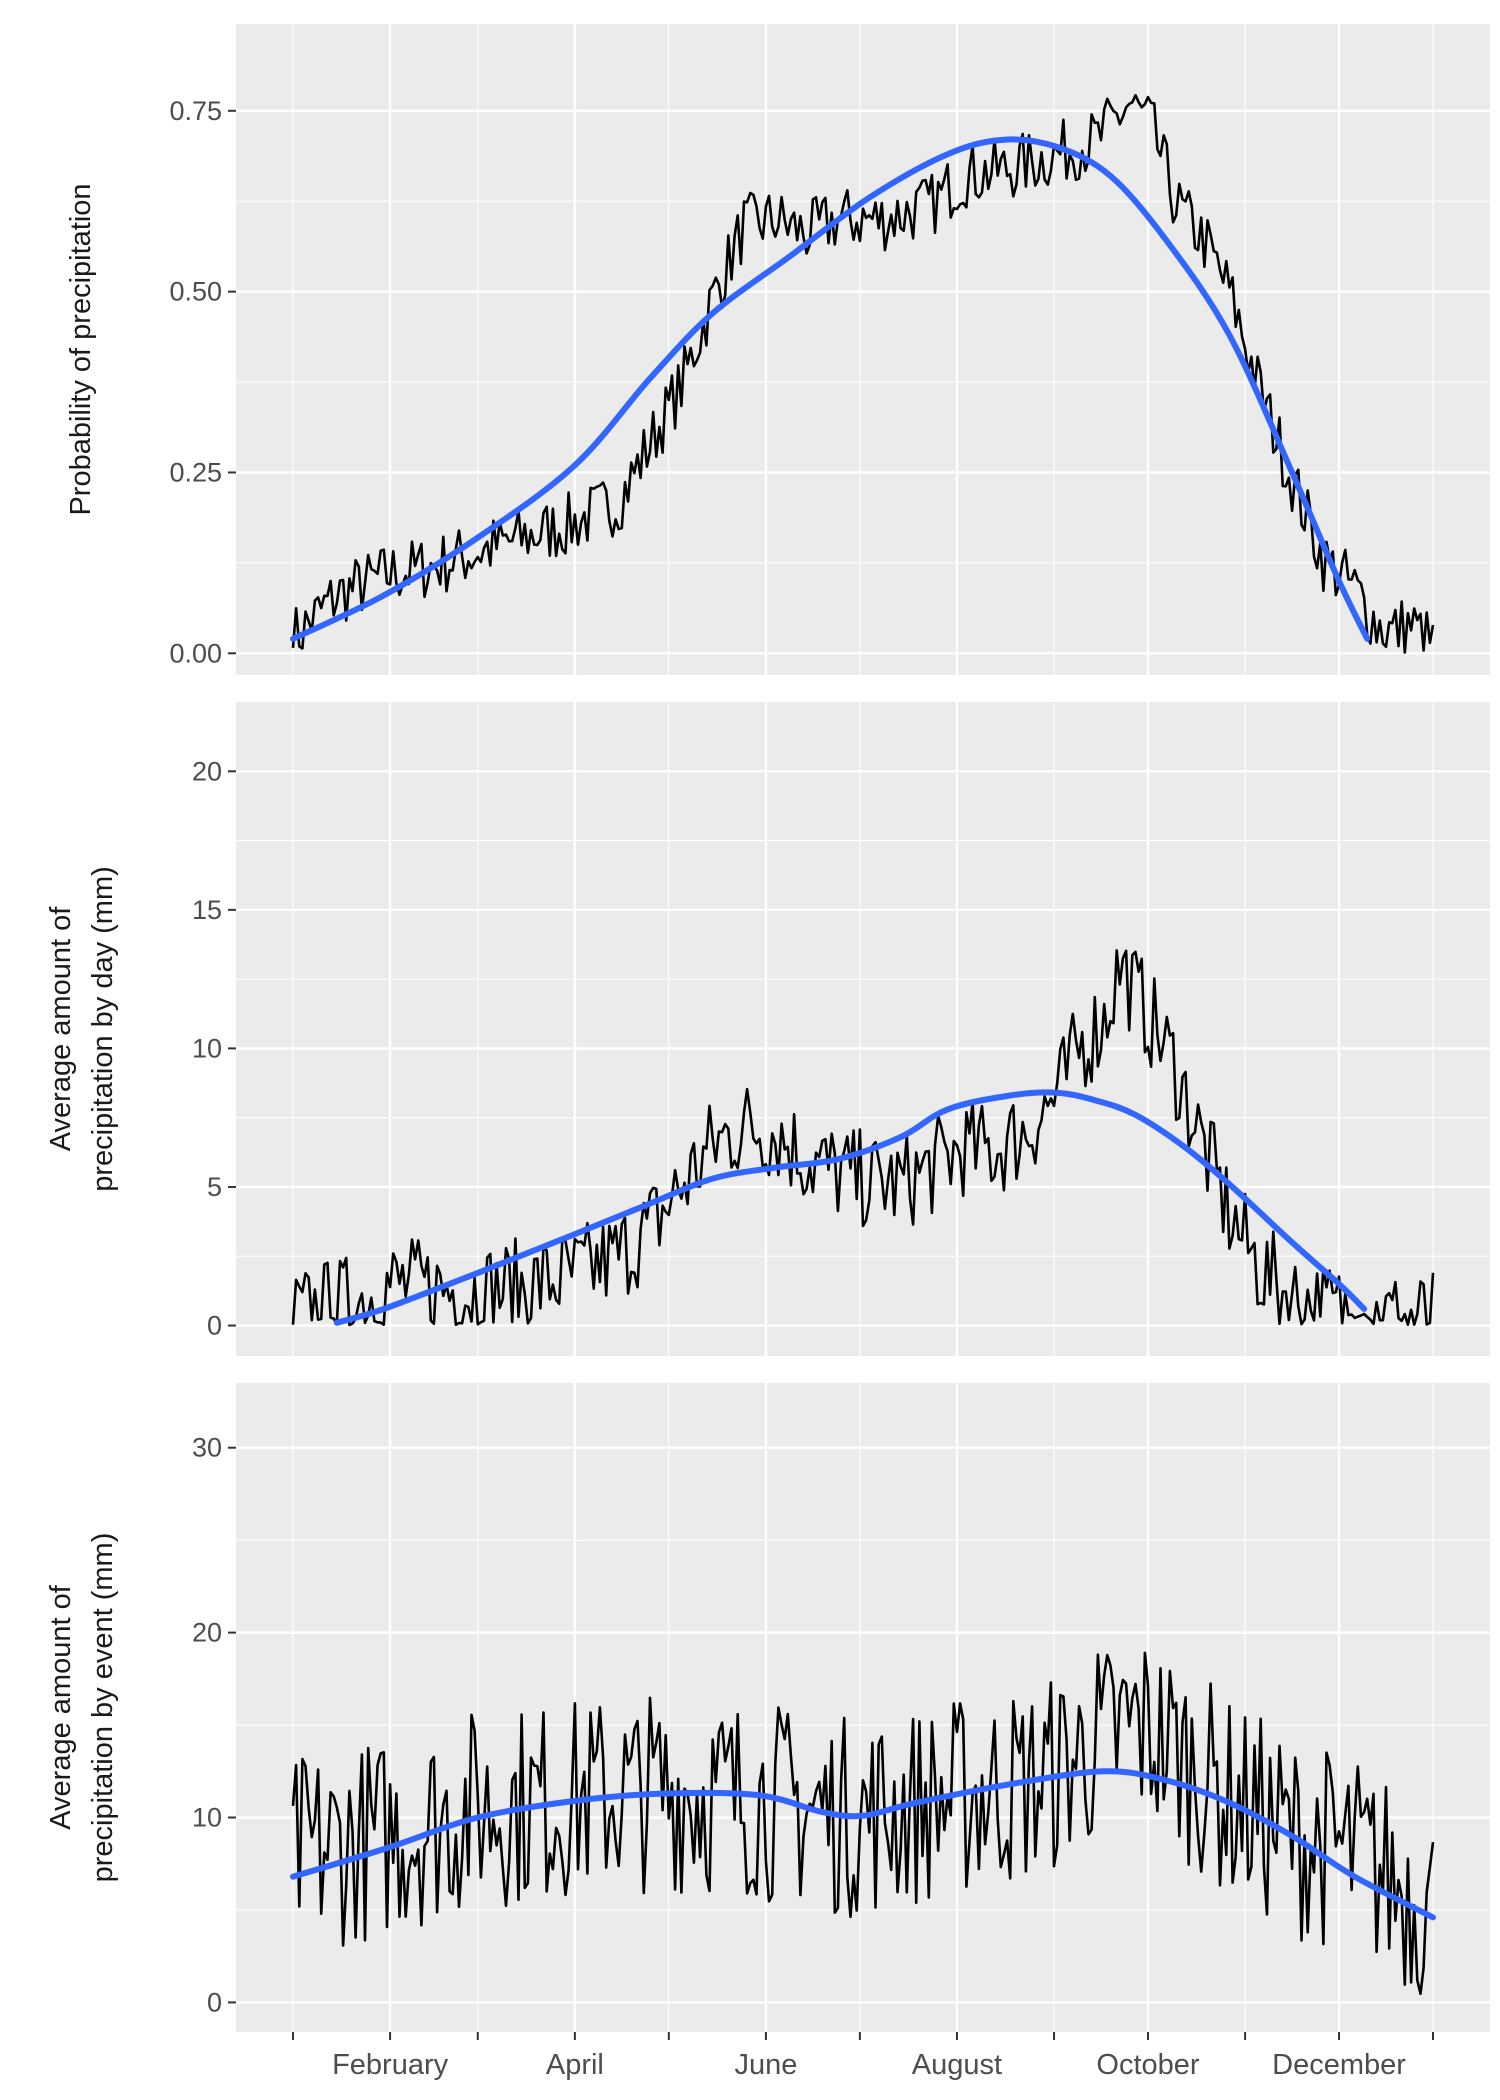  I want to click on y-axis-title-line: precipitation by day (mm), so click(103, 1029).